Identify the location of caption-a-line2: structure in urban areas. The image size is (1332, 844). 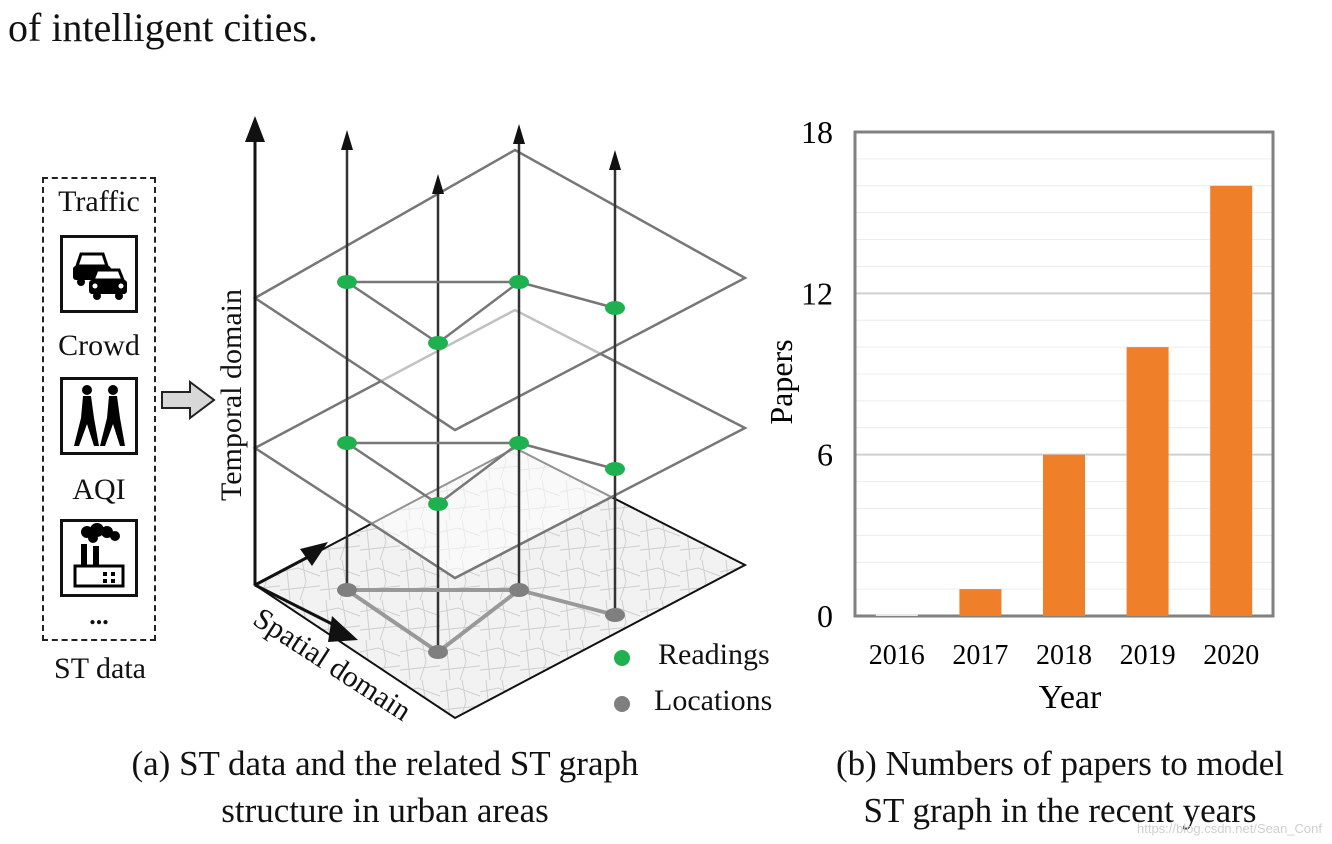
(385, 810).